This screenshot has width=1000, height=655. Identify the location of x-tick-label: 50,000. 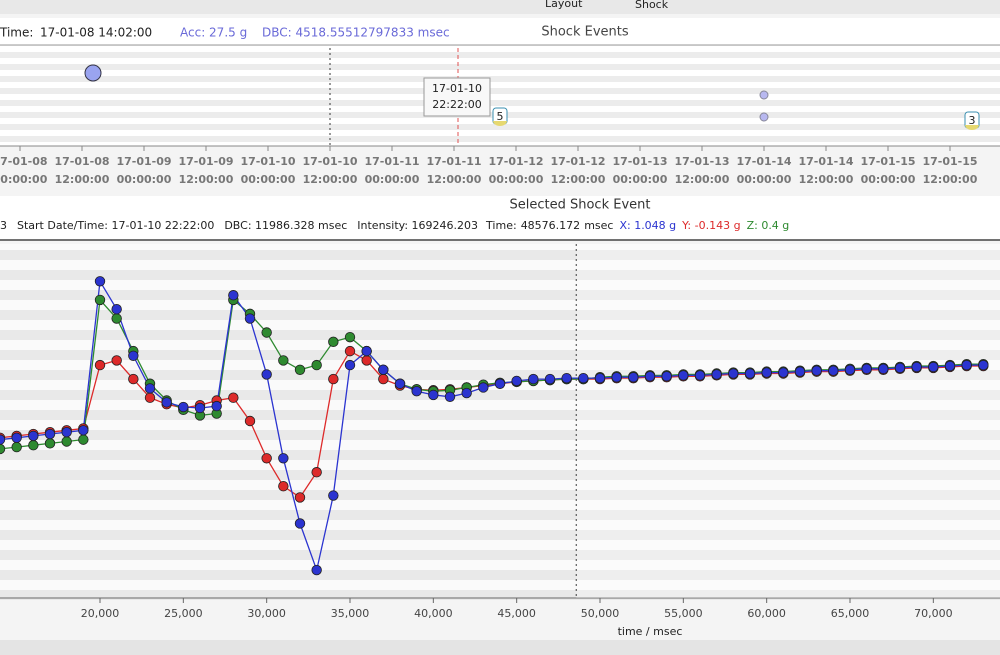
(600, 613).